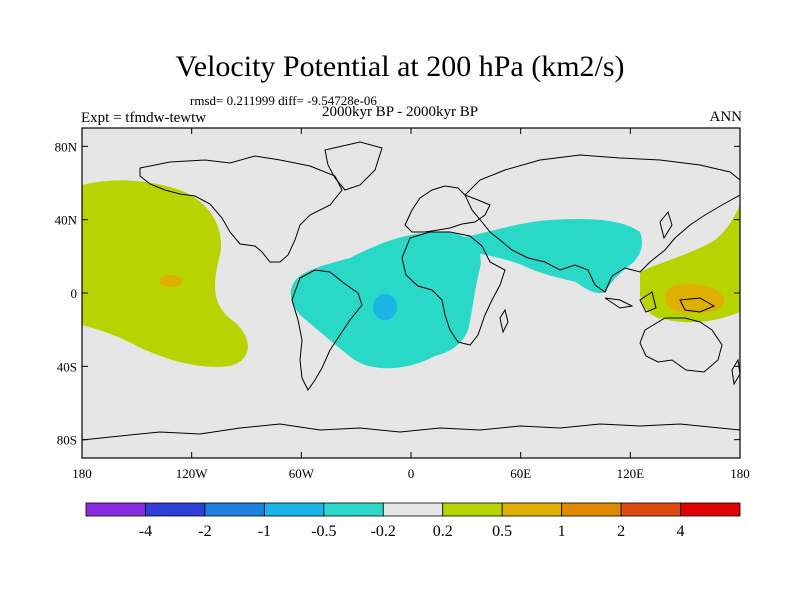 The width and height of the screenshot is (800, 600). Describe the element at coordinates (443, 531) in the screenshot. I see `colorbar-label: 0.2` at that location.